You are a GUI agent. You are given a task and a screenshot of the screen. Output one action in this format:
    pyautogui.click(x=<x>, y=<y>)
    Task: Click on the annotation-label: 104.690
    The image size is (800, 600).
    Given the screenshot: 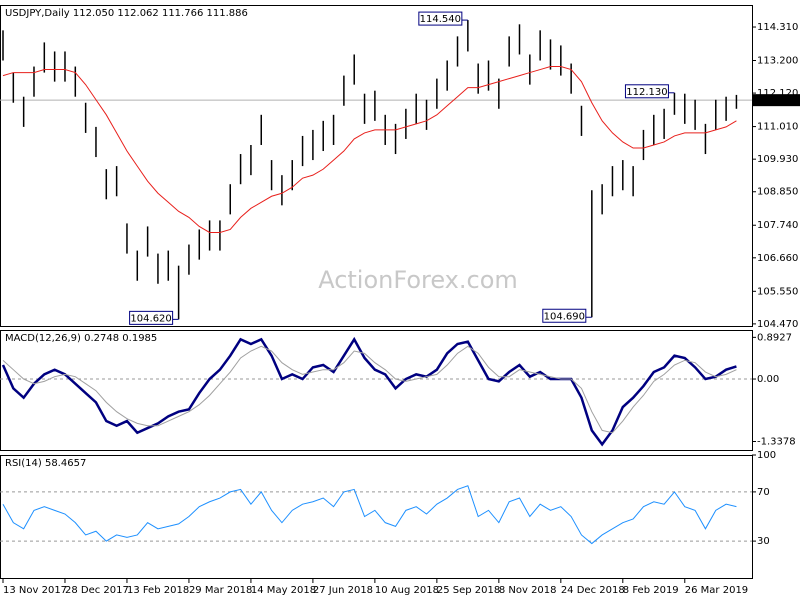 What is the action you would take?
    pyautogui.click(x=564, y=316)
    